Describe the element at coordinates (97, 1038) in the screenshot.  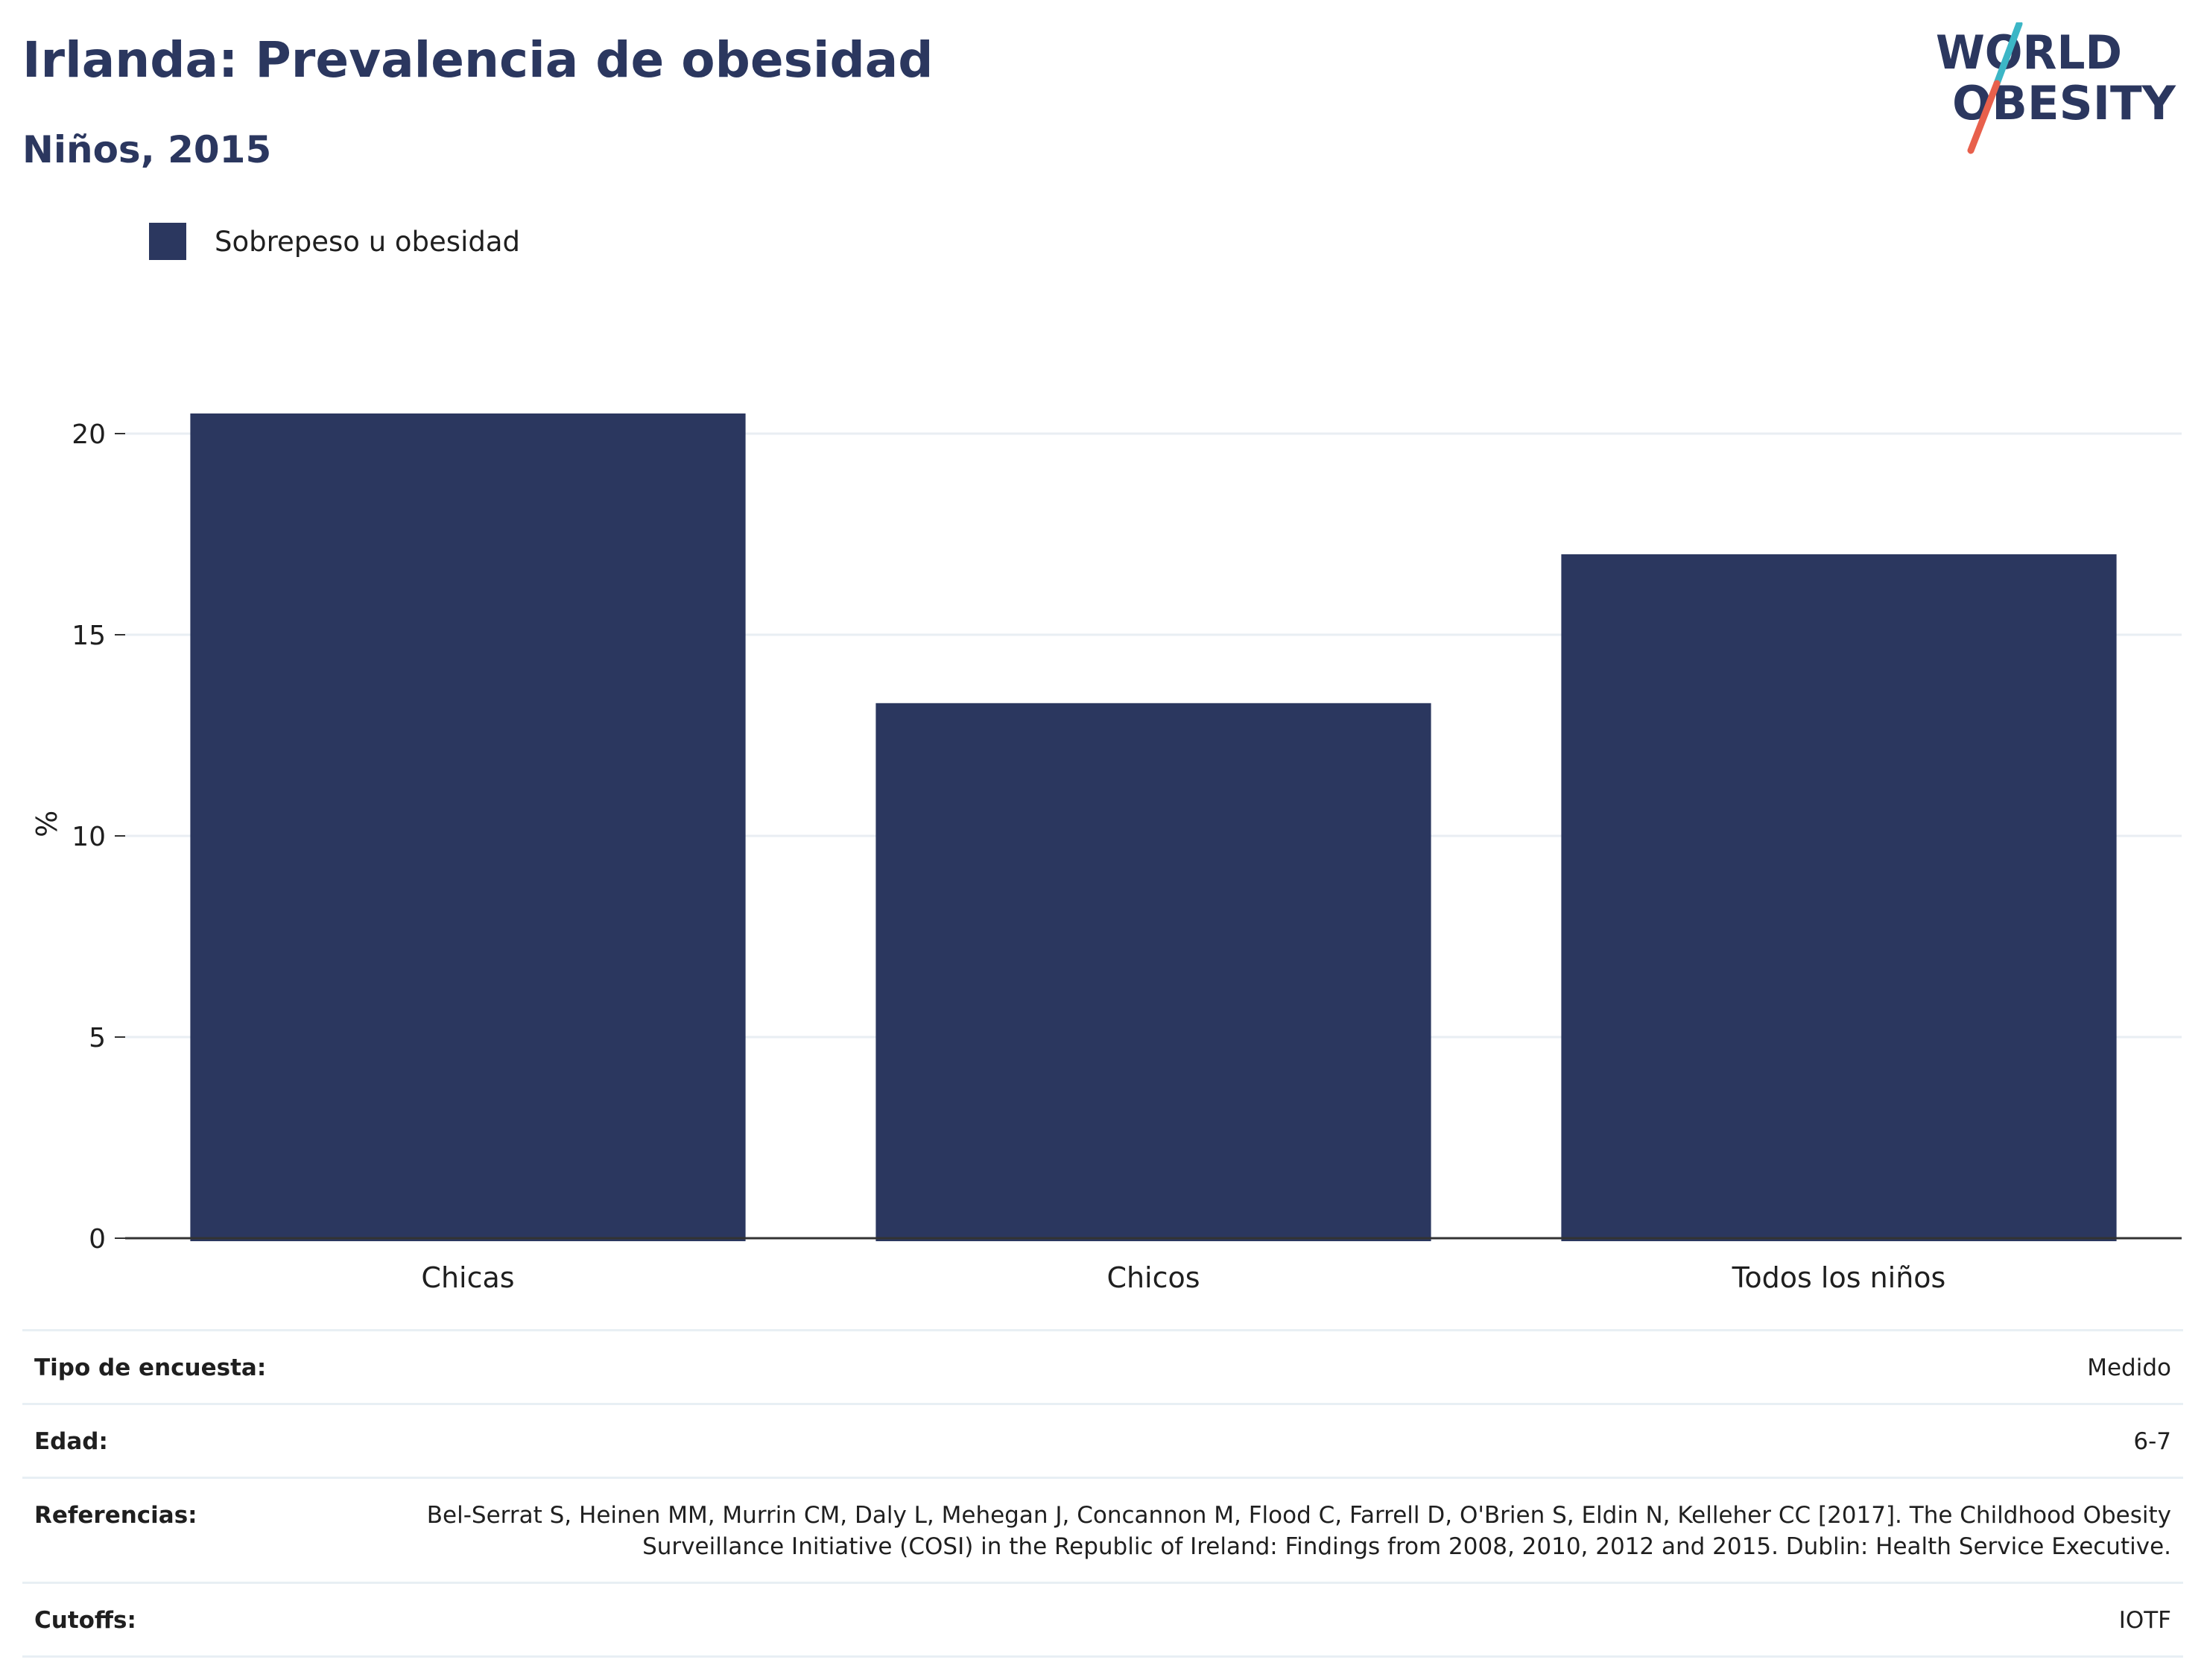
I see `y-tick-label: 5` at that location.